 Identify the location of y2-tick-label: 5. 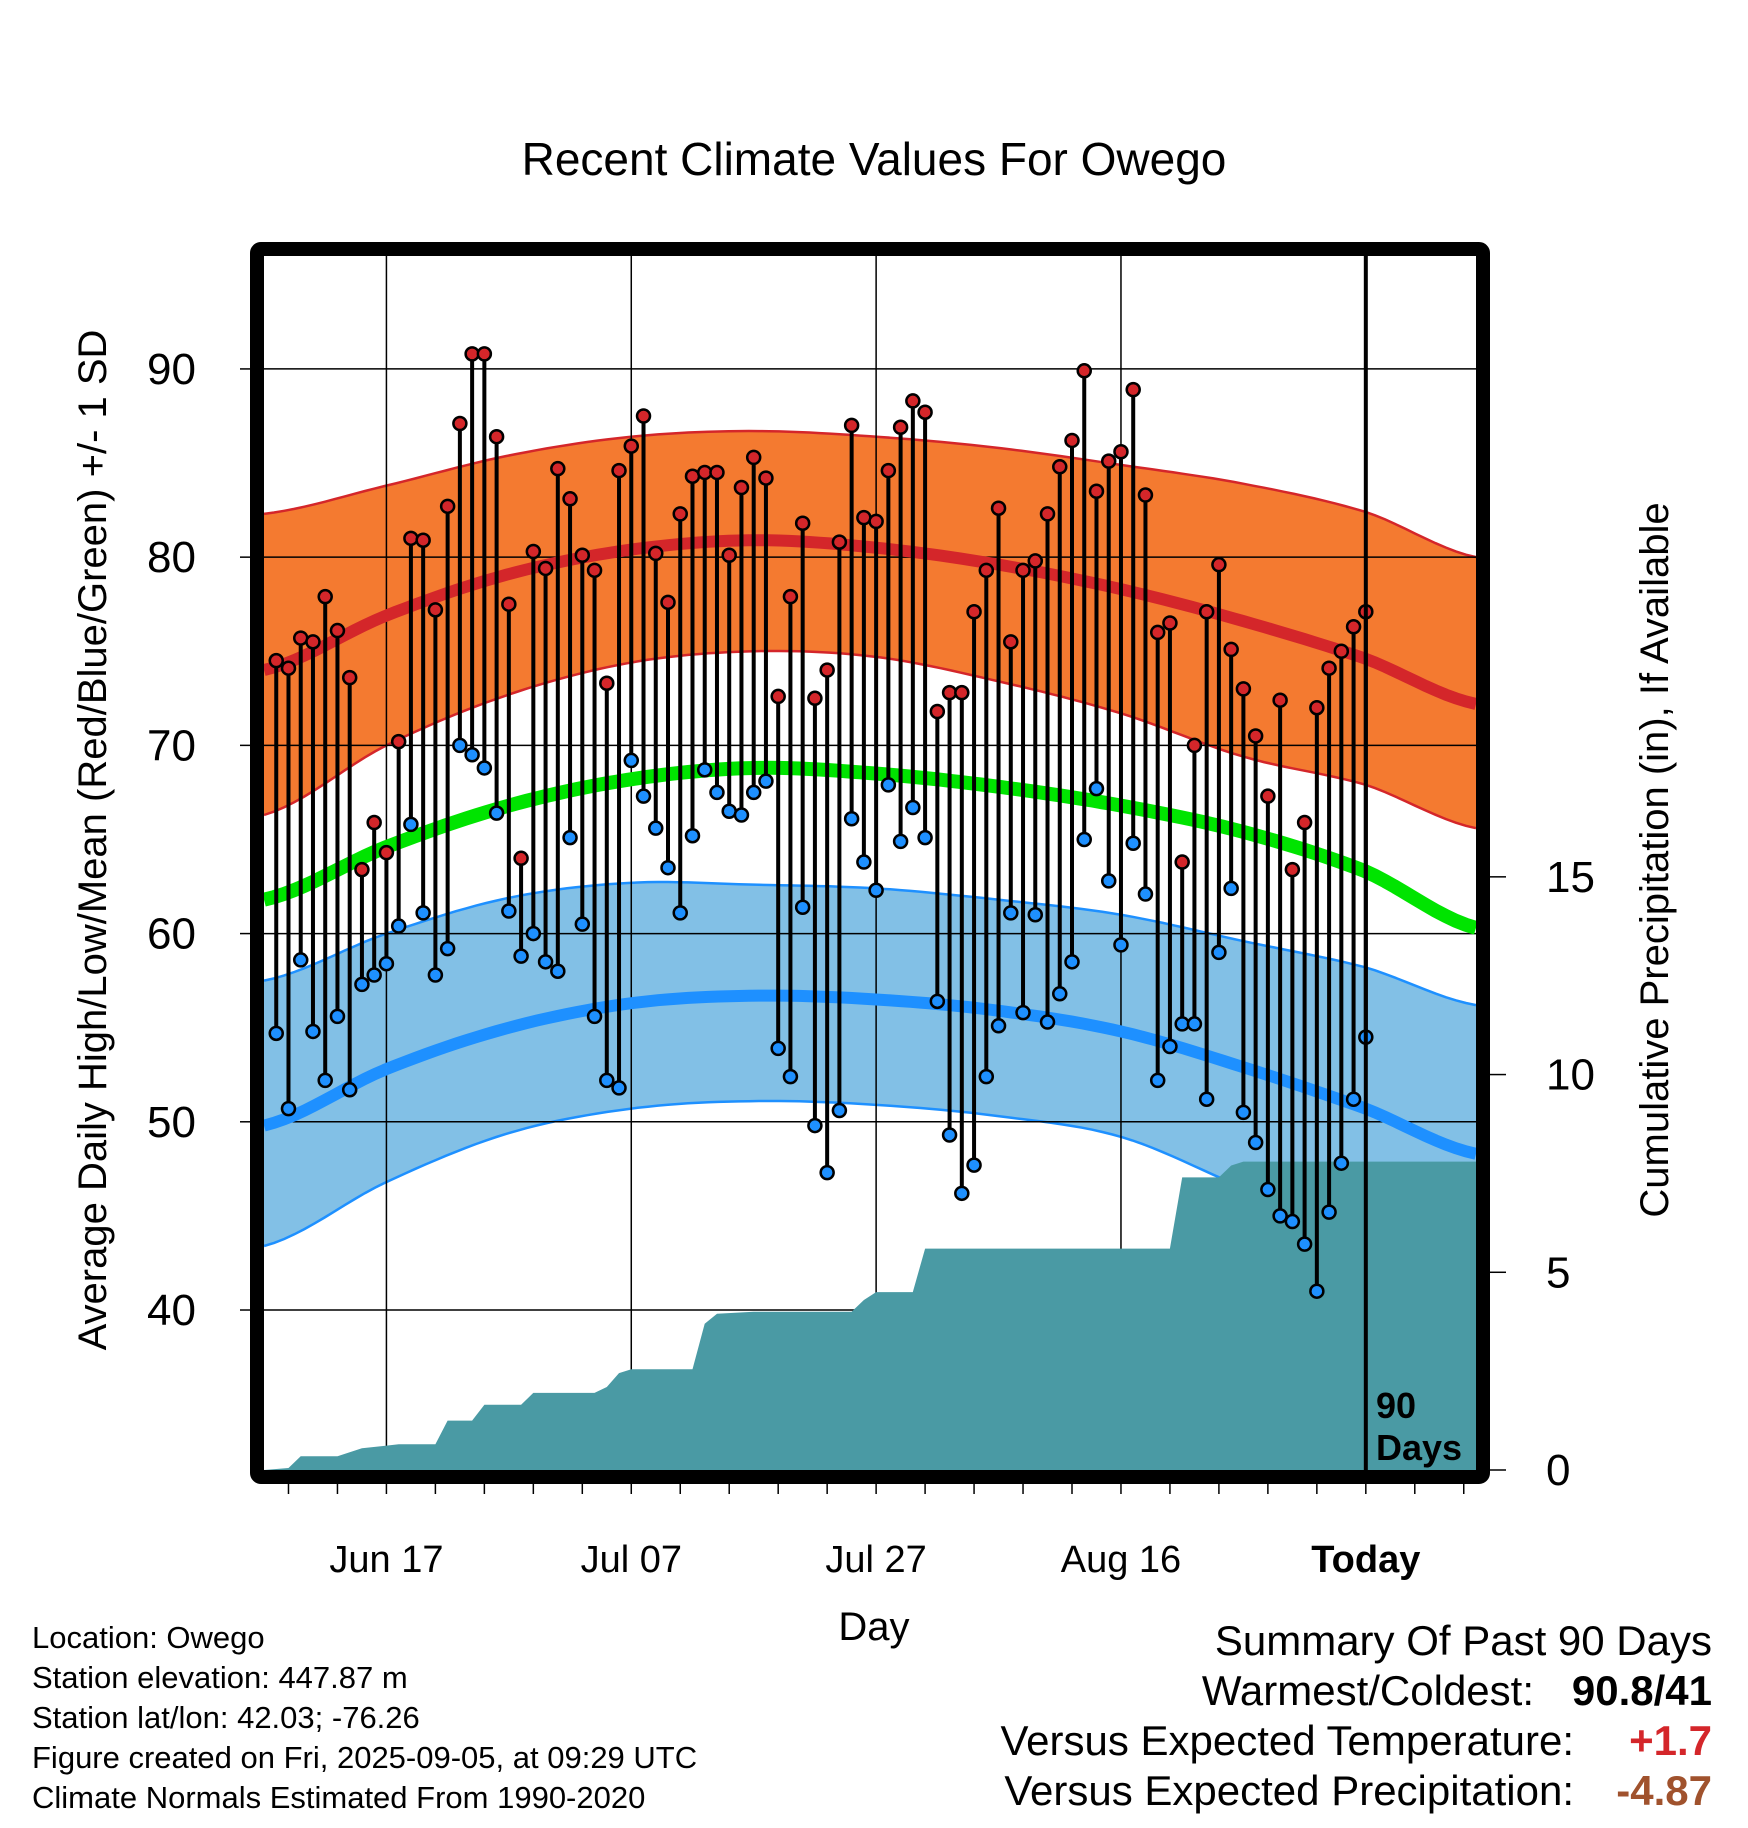
(1558, 1272).